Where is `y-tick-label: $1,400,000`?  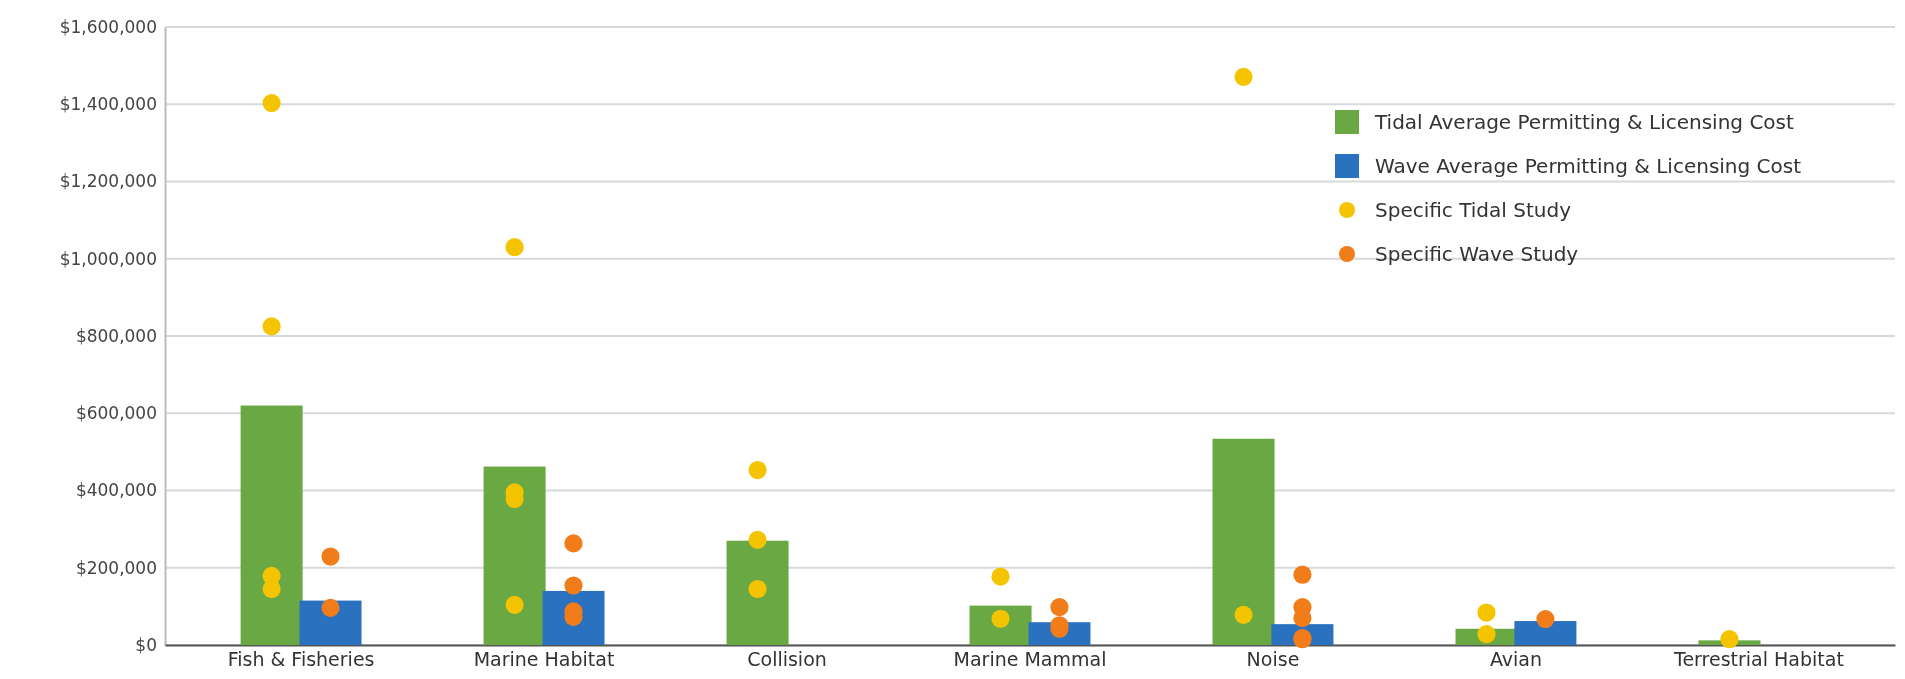
y-tick-label: $1,400,000 is located at coordinates (108, 104).